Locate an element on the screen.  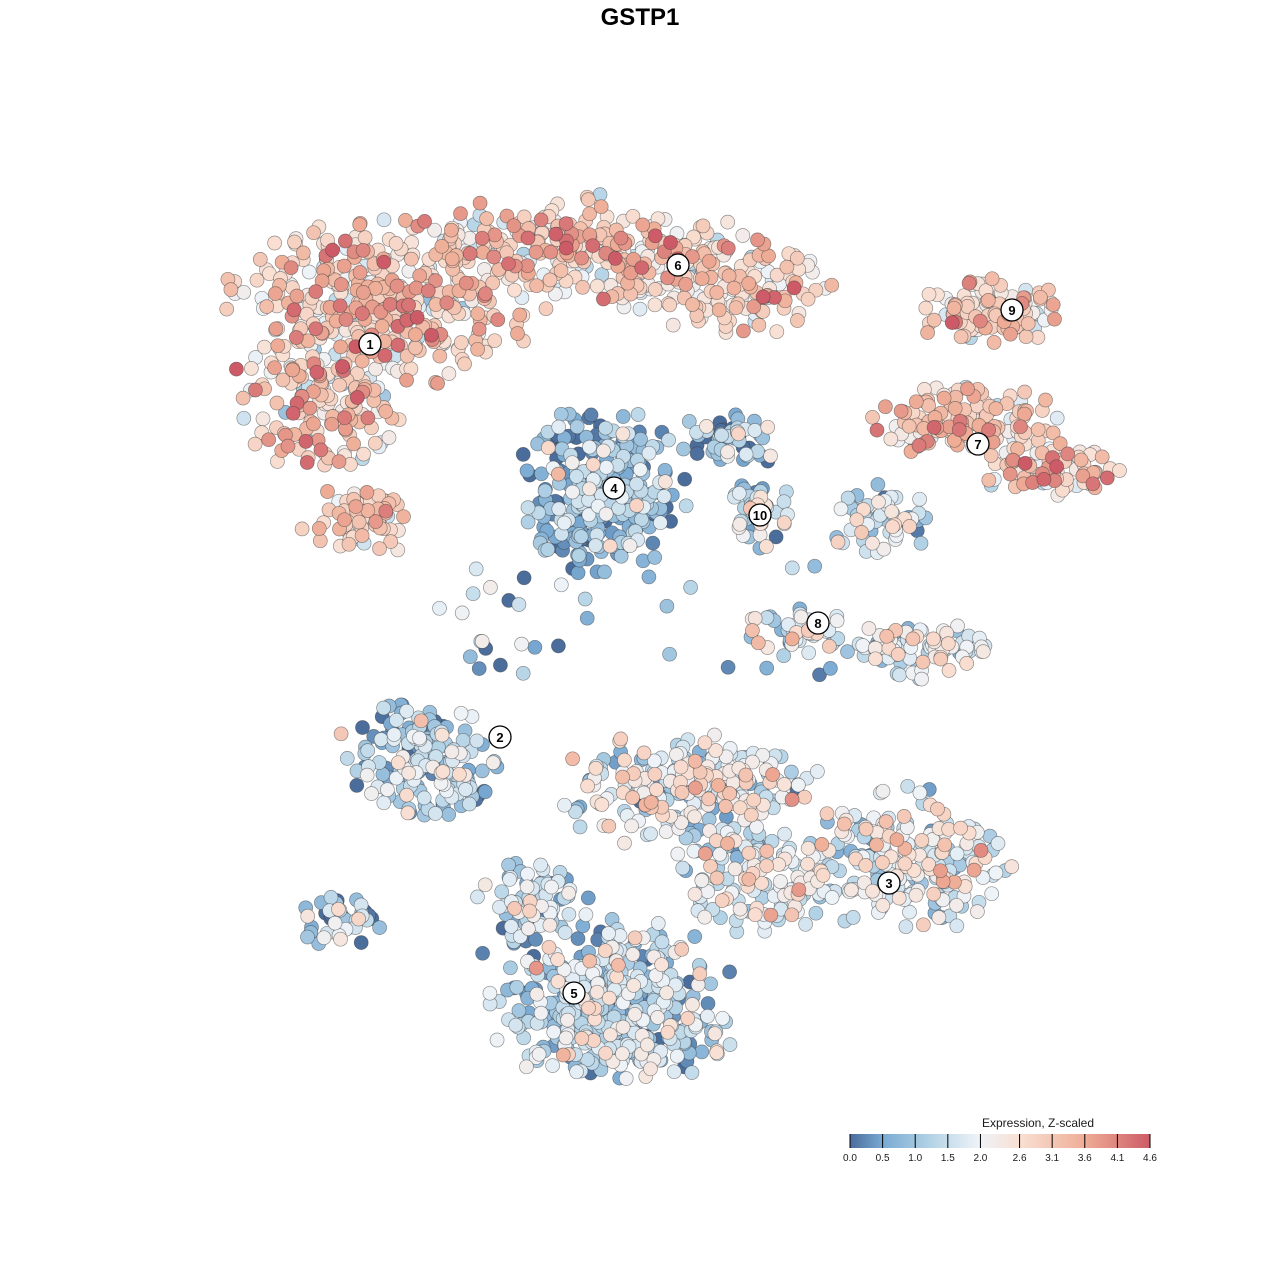
colorbar-title: Expression, Z-scaled is located at coordinates (1038, 1123).